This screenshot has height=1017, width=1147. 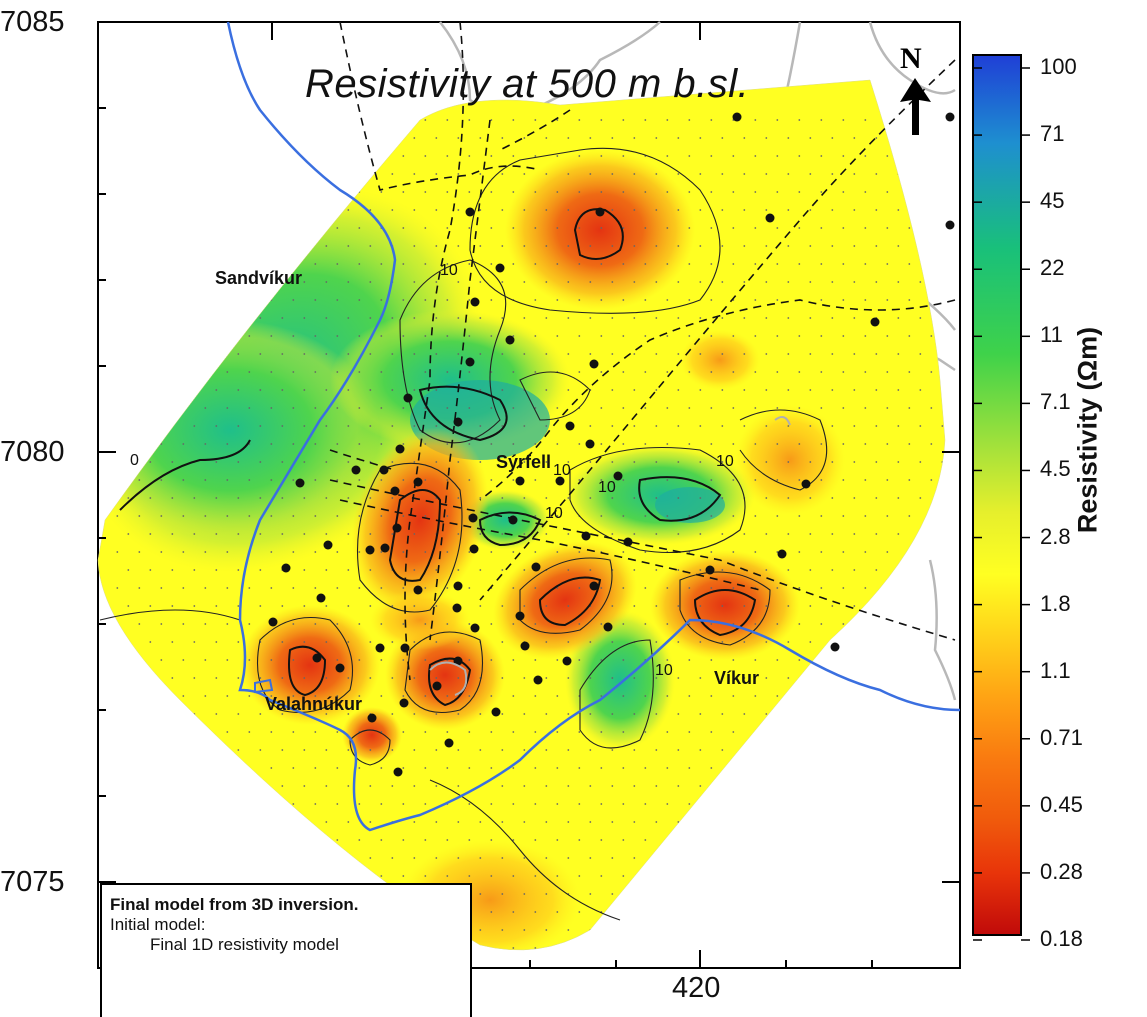 I want to click on colorbar-ticks, so click(x=1001, y=504).